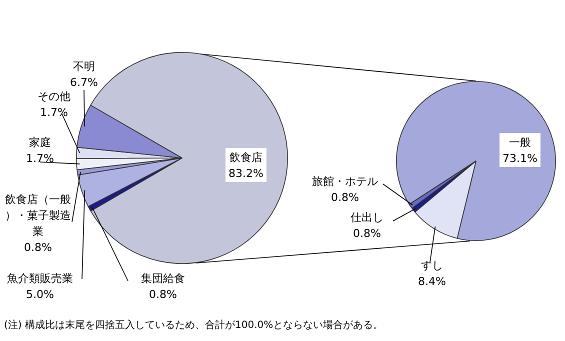 The width and height of the screenshot is (565, 341). What do you see at coordinates (194, 325) in the screenshot?
I see `text: (注) 構成比は末尾を四捨五入しているため、合計が100.0%とならない場合がある。` at bounding box center [194, 325].